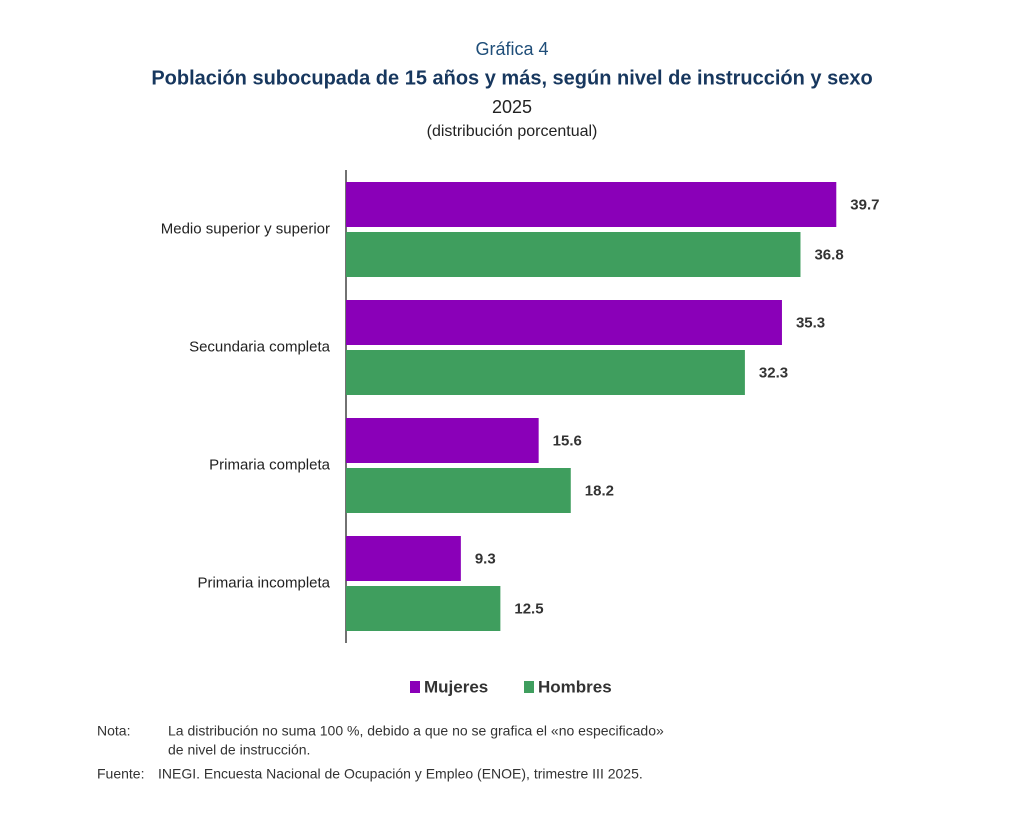 This screenshot has height=838, width=1024. Describe the element at coordinates (245, 228) in the screenshot. I see `category-label: Medio superior y superior` at that location.